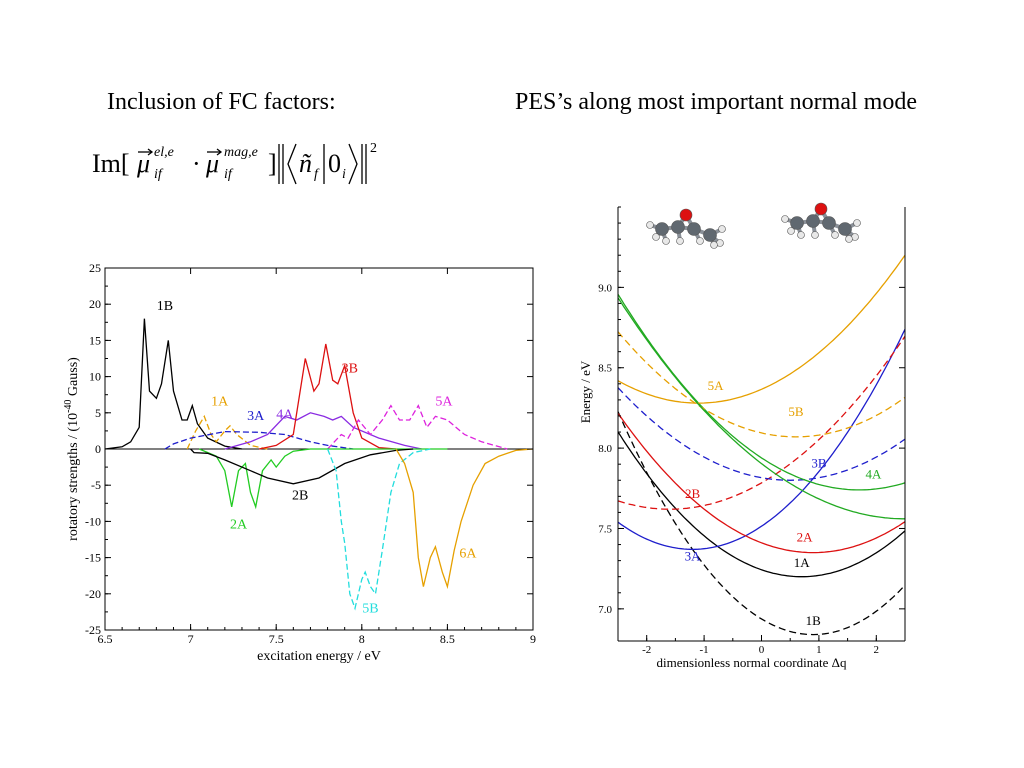 The width and height of the screenshot is (1024, 768). What do you see at coordinates (821, 222) in the screenshot?
I see `molecule-right` at bounding box center [821, 222].